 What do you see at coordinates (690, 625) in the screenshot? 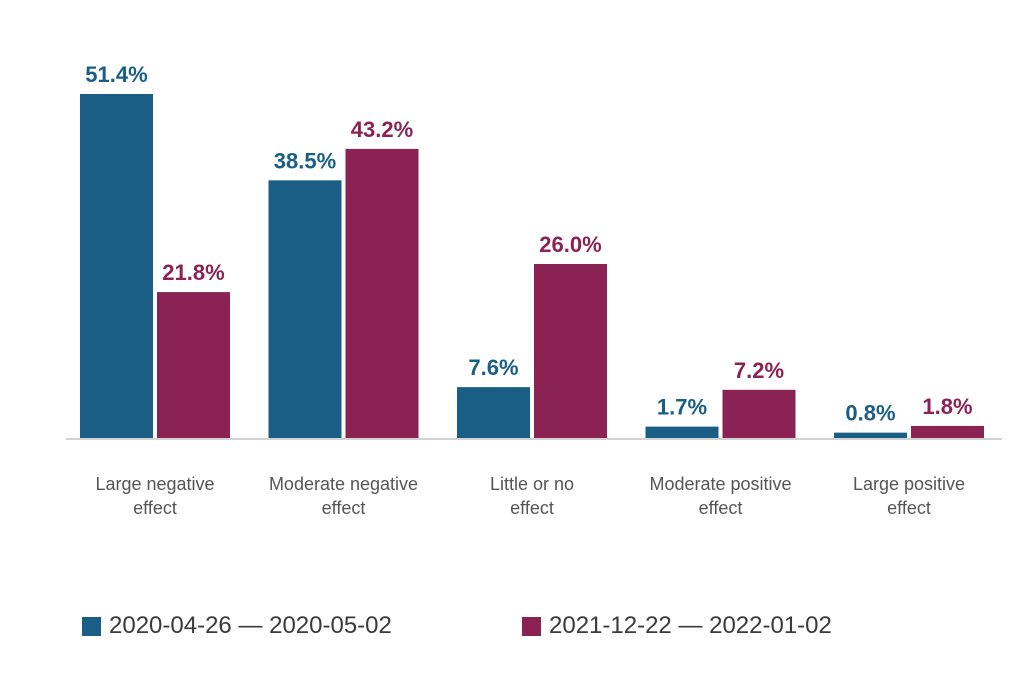
I see `legend-label-series-2: 2021-12-22 — 2022-01-02` at bounding box center [690, 625].